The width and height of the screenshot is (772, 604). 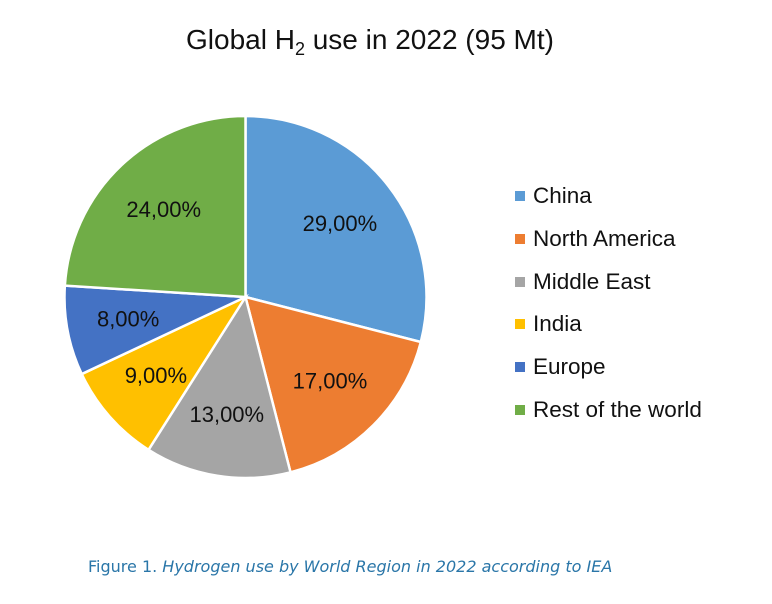 What do you see at coordinates (608, 196) in the screenshot?
I see `legend-item: China` at bounding box center [608, 196].